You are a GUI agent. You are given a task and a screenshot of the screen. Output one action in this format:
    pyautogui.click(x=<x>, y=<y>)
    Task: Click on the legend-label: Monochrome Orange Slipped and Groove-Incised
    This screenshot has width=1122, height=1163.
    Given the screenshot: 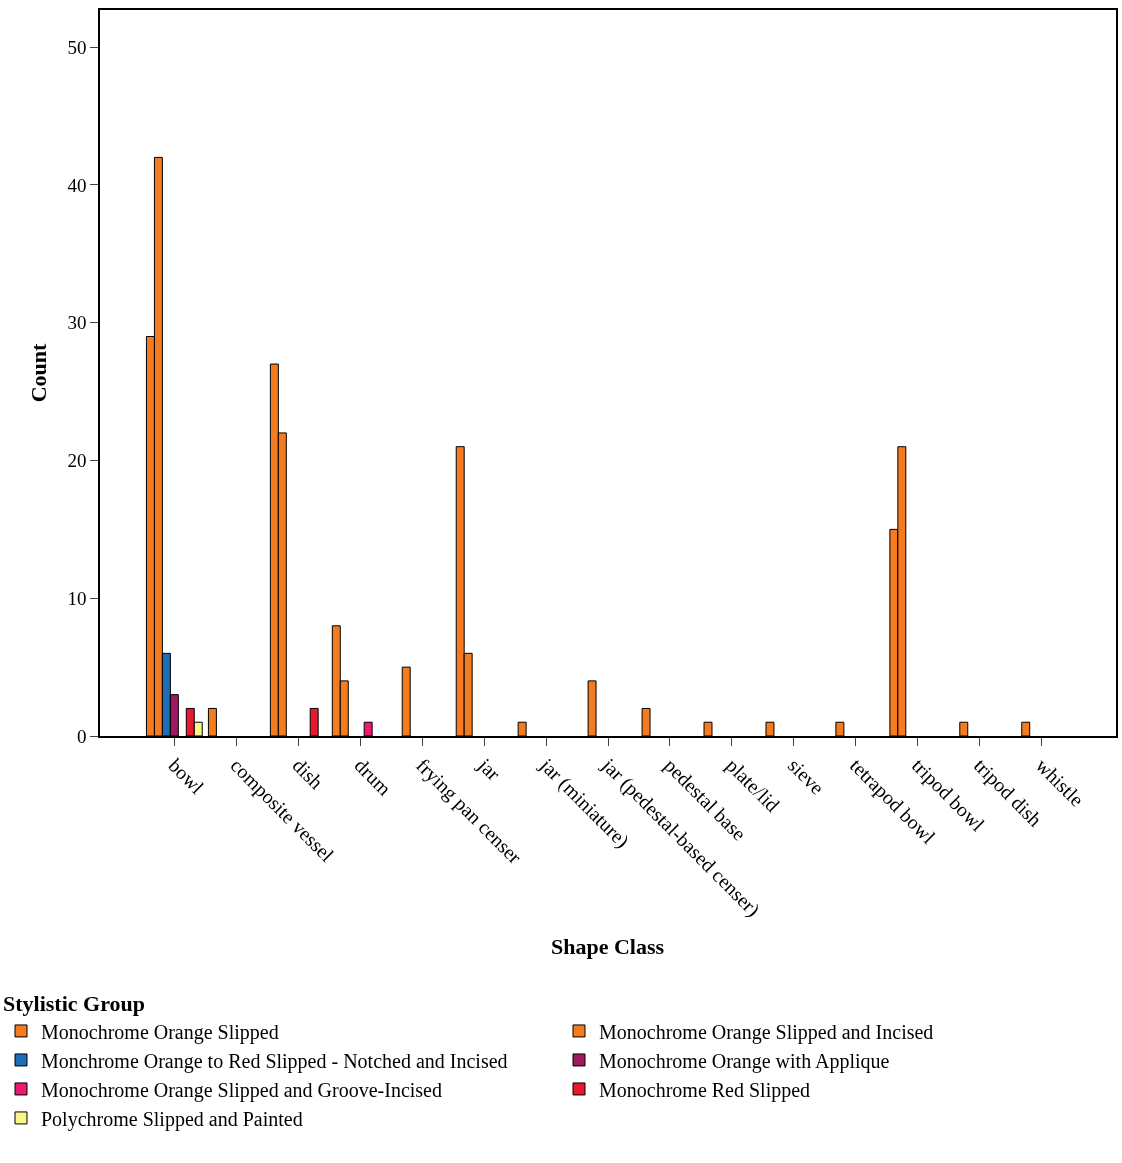 What is the action you would take?
    pyautogui.click(x=241, y=1090)
    